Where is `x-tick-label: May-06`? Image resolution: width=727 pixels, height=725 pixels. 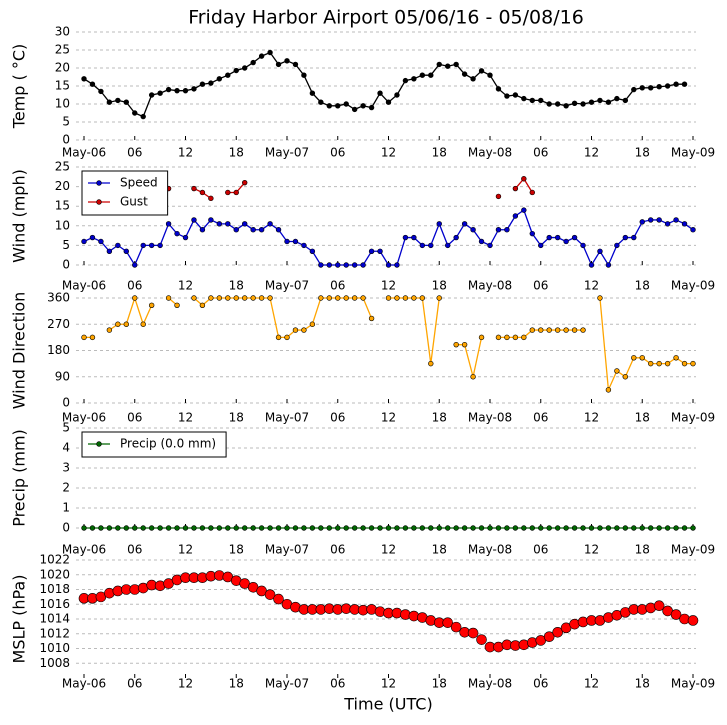 x-tick-label: May-06 is located at coordinates (84, 550).